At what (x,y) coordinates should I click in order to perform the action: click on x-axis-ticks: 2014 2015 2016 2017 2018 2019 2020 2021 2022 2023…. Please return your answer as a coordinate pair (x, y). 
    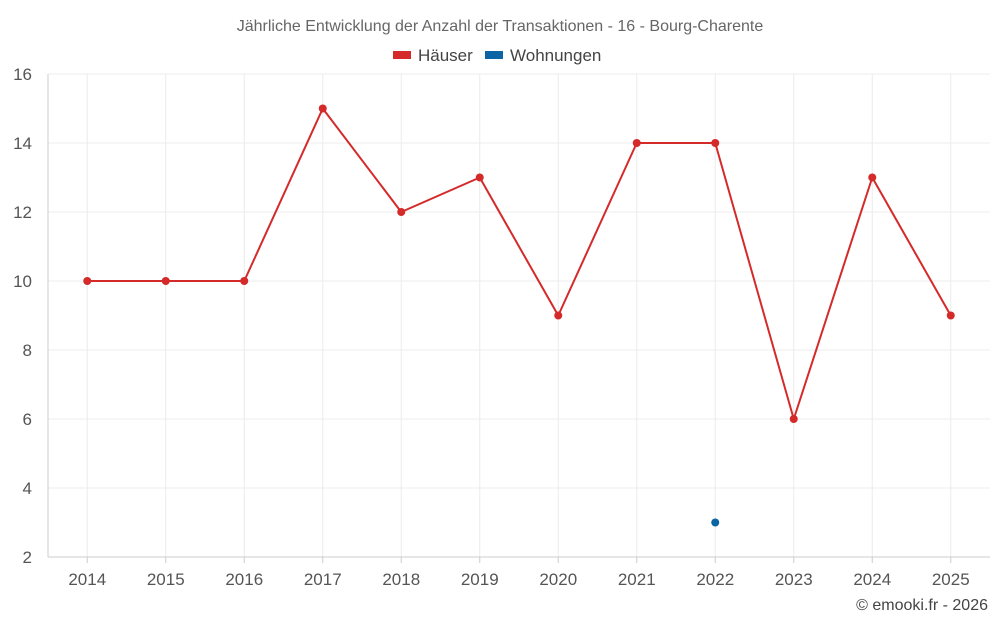
    Looking at the image, I should click on (519, 573).